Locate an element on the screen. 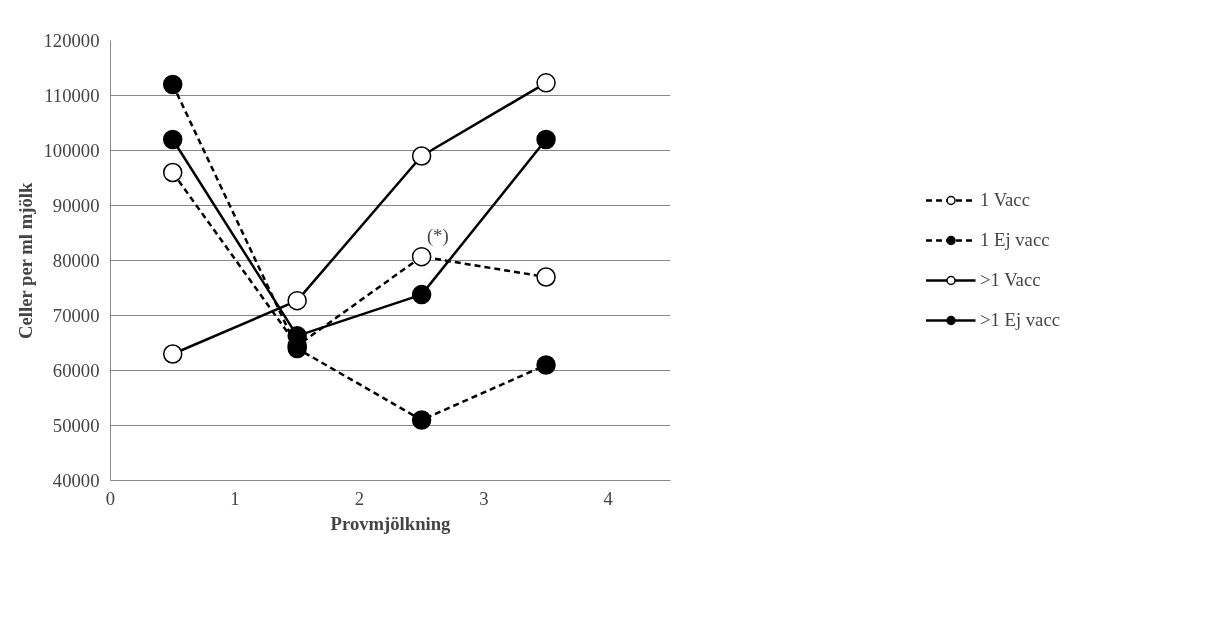 Image resolution: width=1214 pixels, height=641 pixels. x-tick-label: 0 is located at coordinates (110, 498).